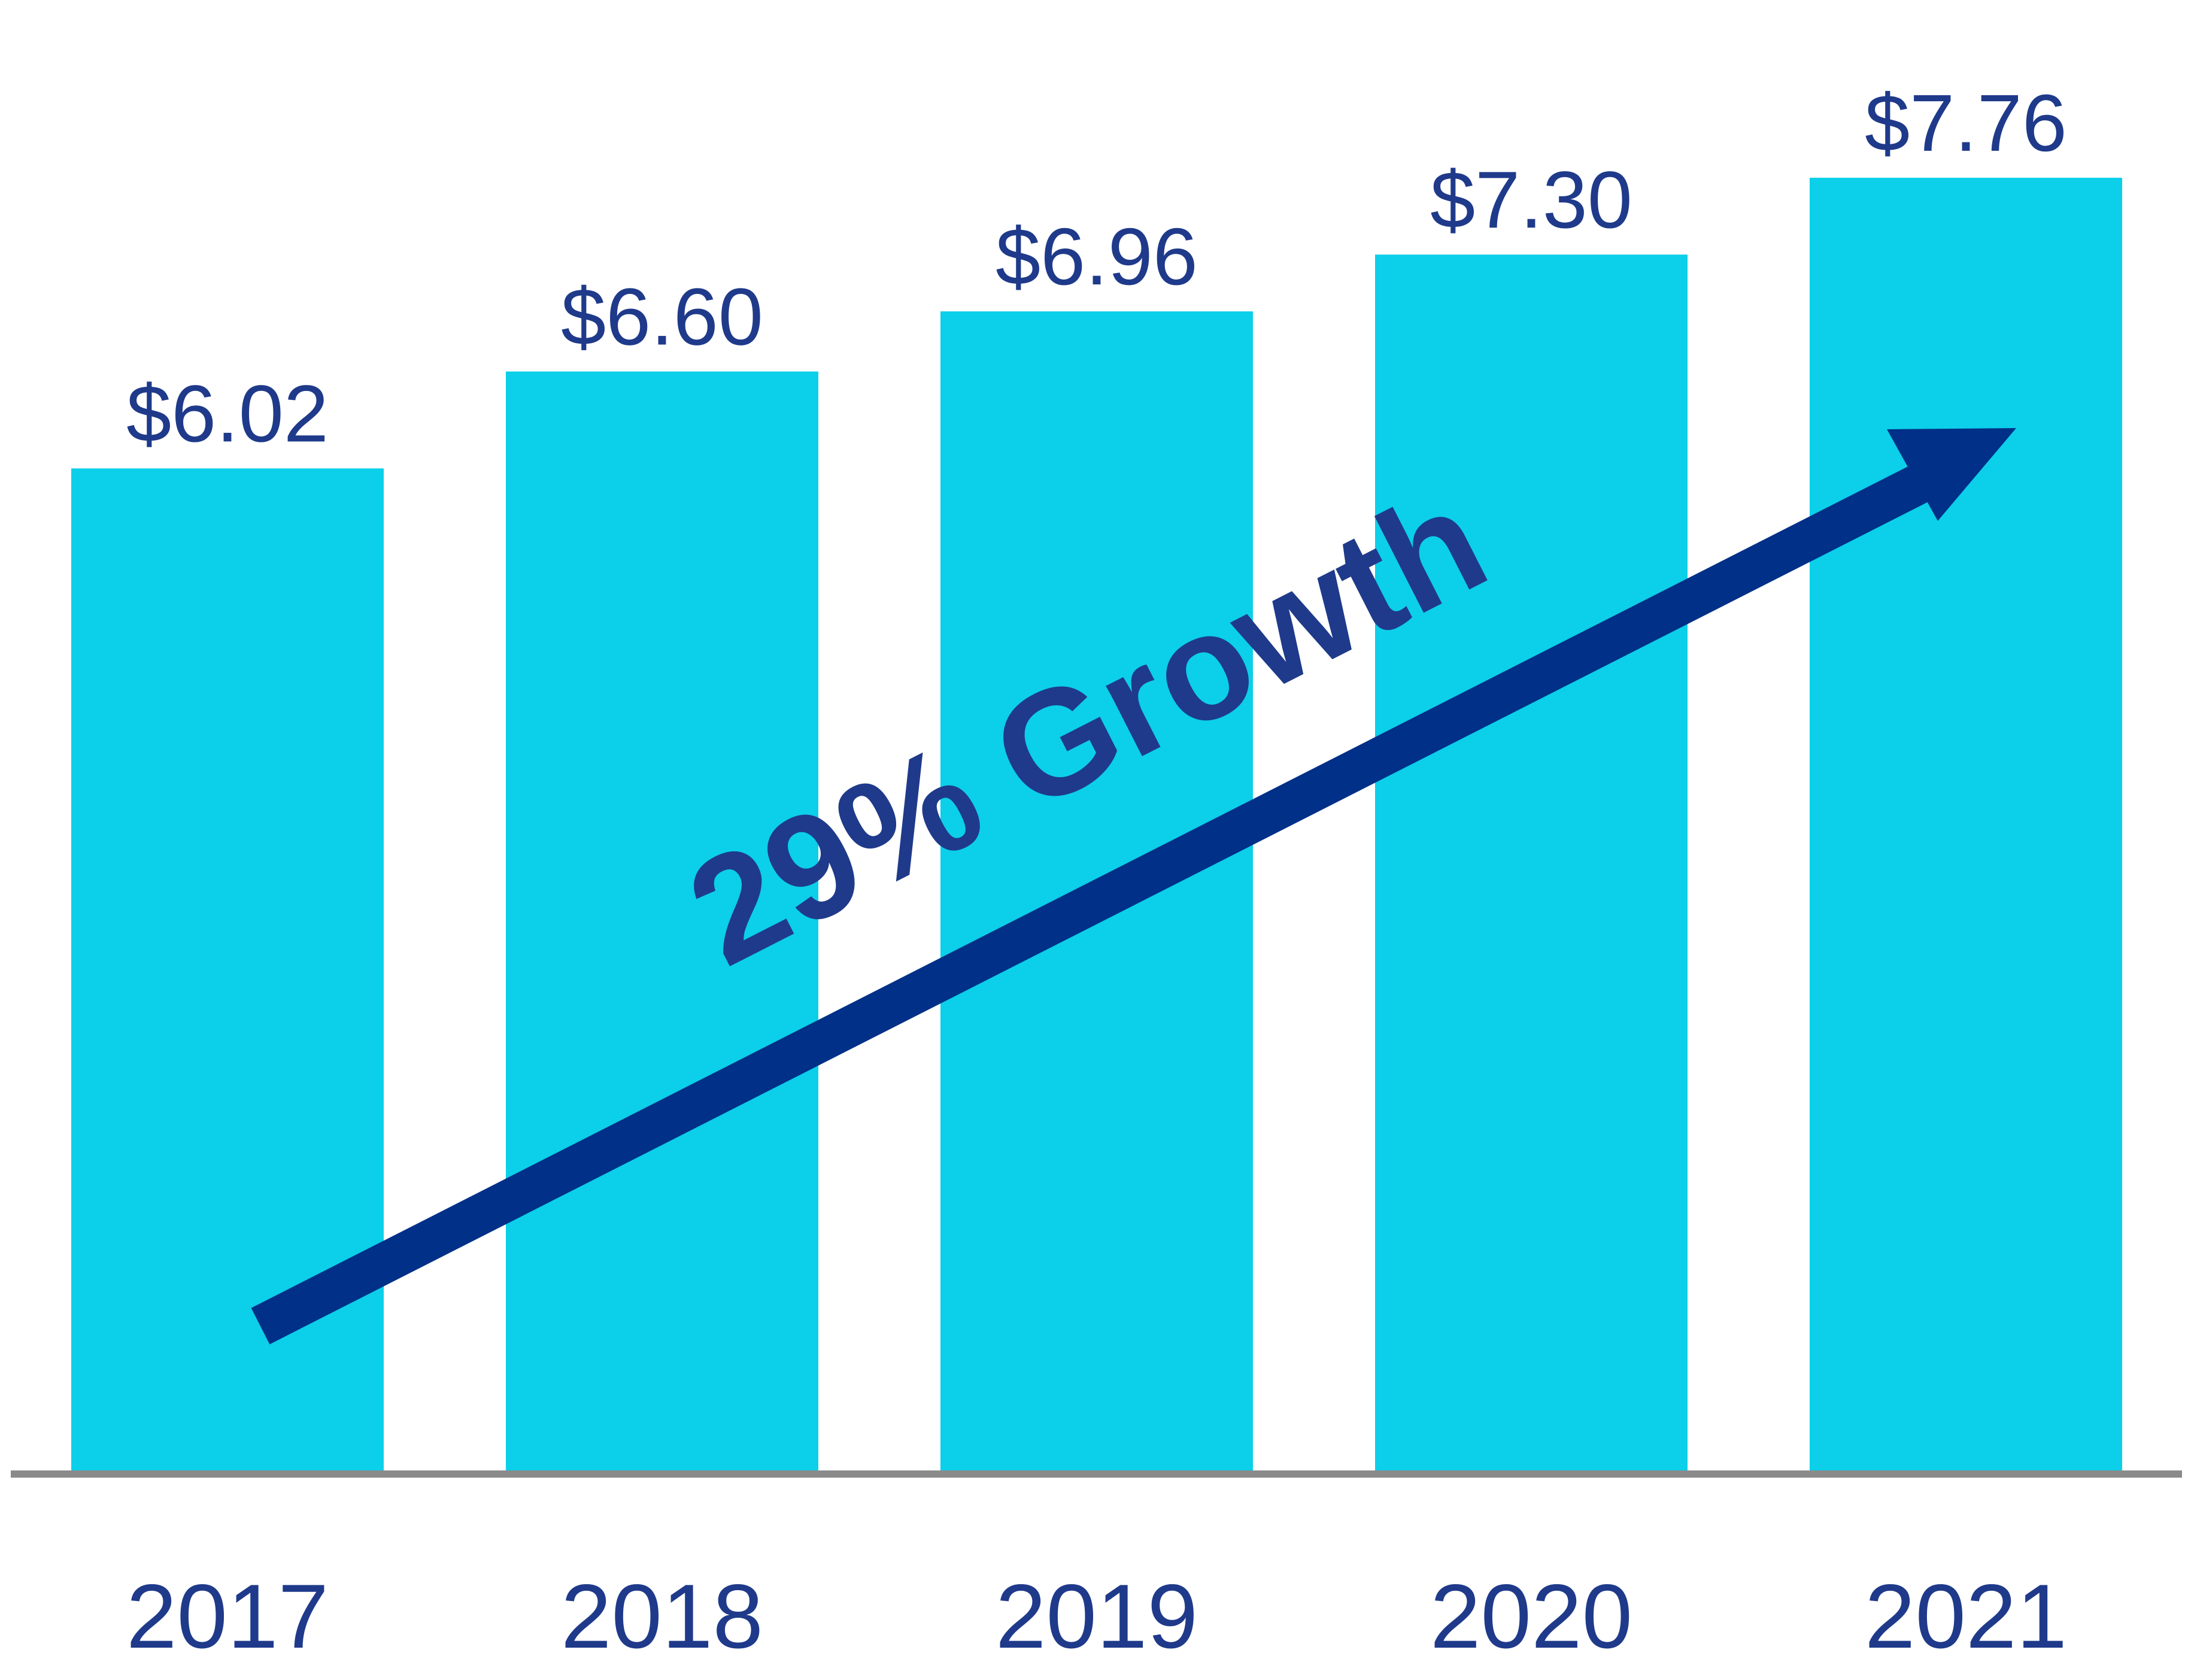  What do you see at coordinates (227, 1616) in the screenshot?
I see `x-tick-label-2017: 2017` at bounding box center [227, 1616].